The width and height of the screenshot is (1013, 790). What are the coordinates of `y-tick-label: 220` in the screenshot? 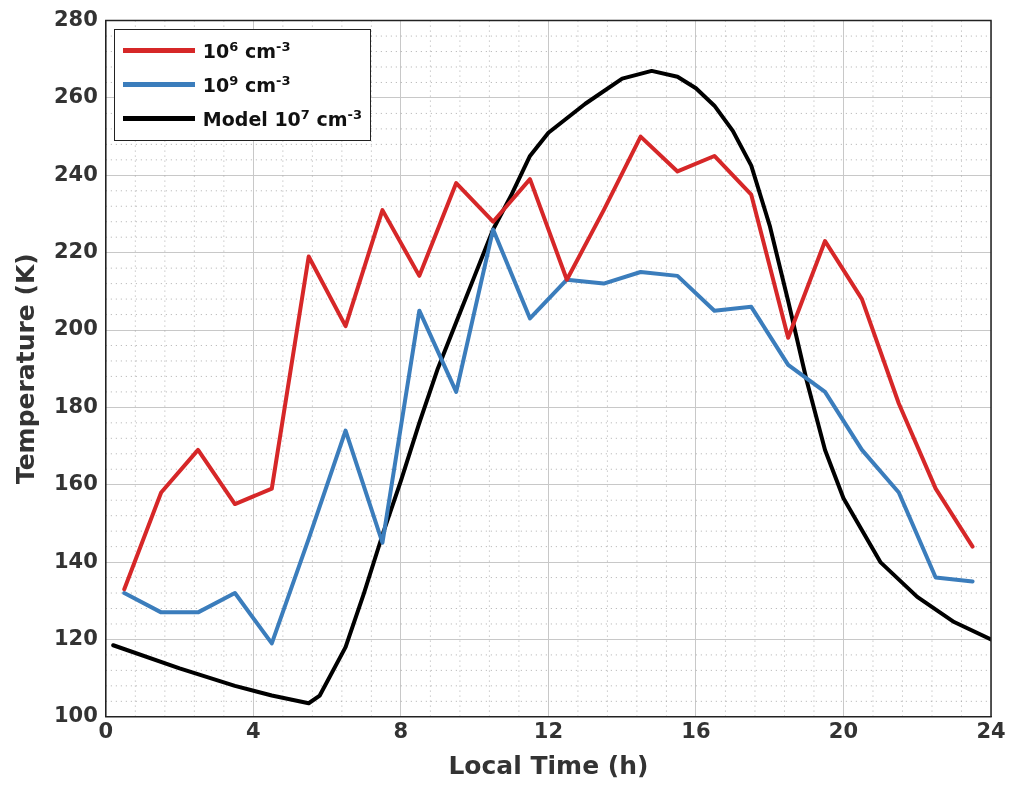 It's located at (75, 251).